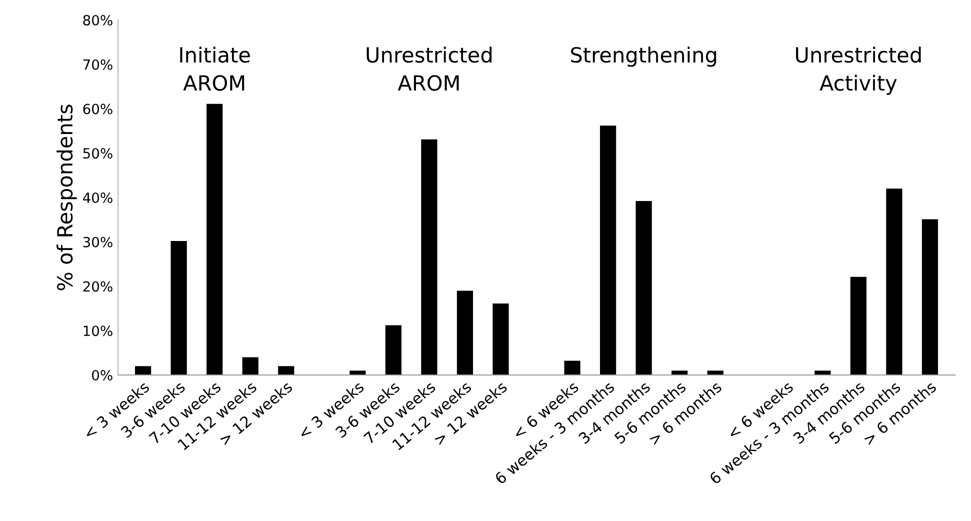 The width and height of the screenshot is (971, 521). Describe the element at coordinates (97, 197) in the screenshot. I see `y-tick-label: 40%` at that location.